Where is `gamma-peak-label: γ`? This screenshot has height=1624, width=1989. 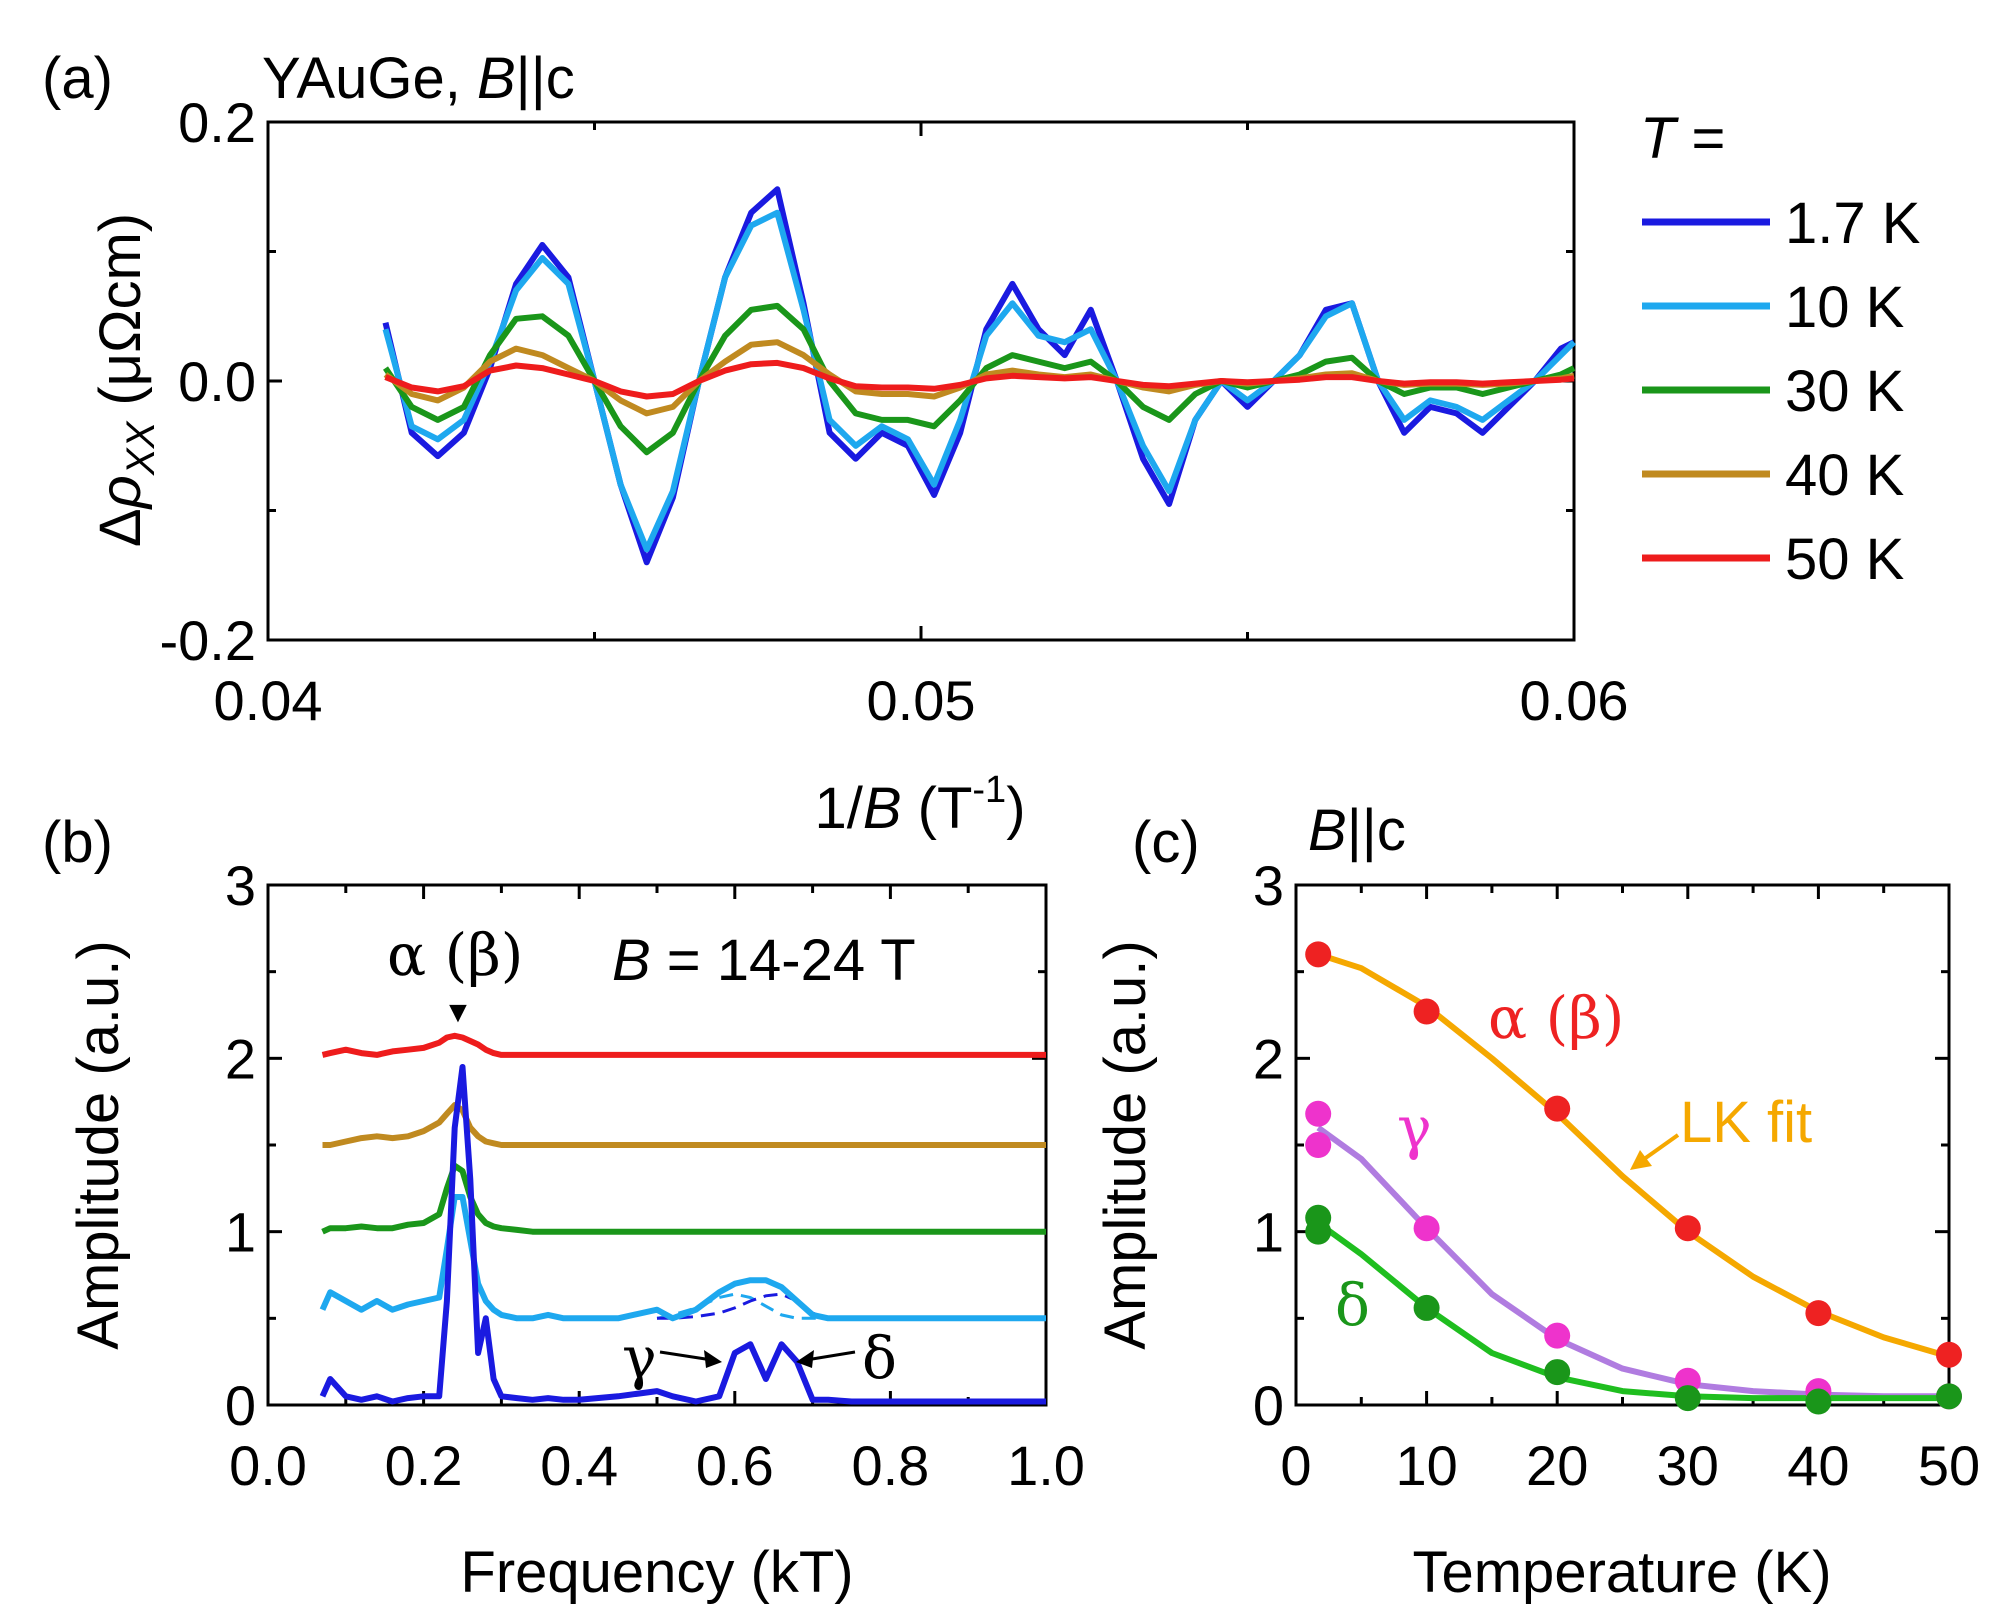 gamma-peak-label: γ is located at coordinates (639, 1358).